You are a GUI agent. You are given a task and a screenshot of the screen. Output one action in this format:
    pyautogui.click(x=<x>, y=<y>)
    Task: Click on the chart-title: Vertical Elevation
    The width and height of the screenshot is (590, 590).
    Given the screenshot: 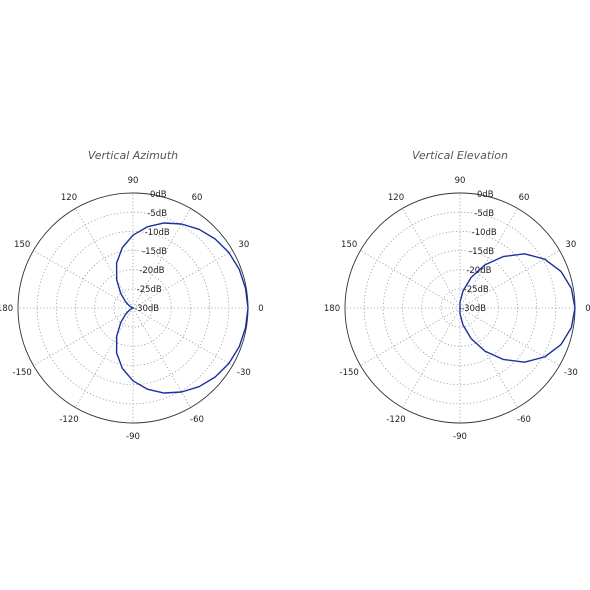 What is the action you would take?
    pyautogui.click(x=460, y=155)
    